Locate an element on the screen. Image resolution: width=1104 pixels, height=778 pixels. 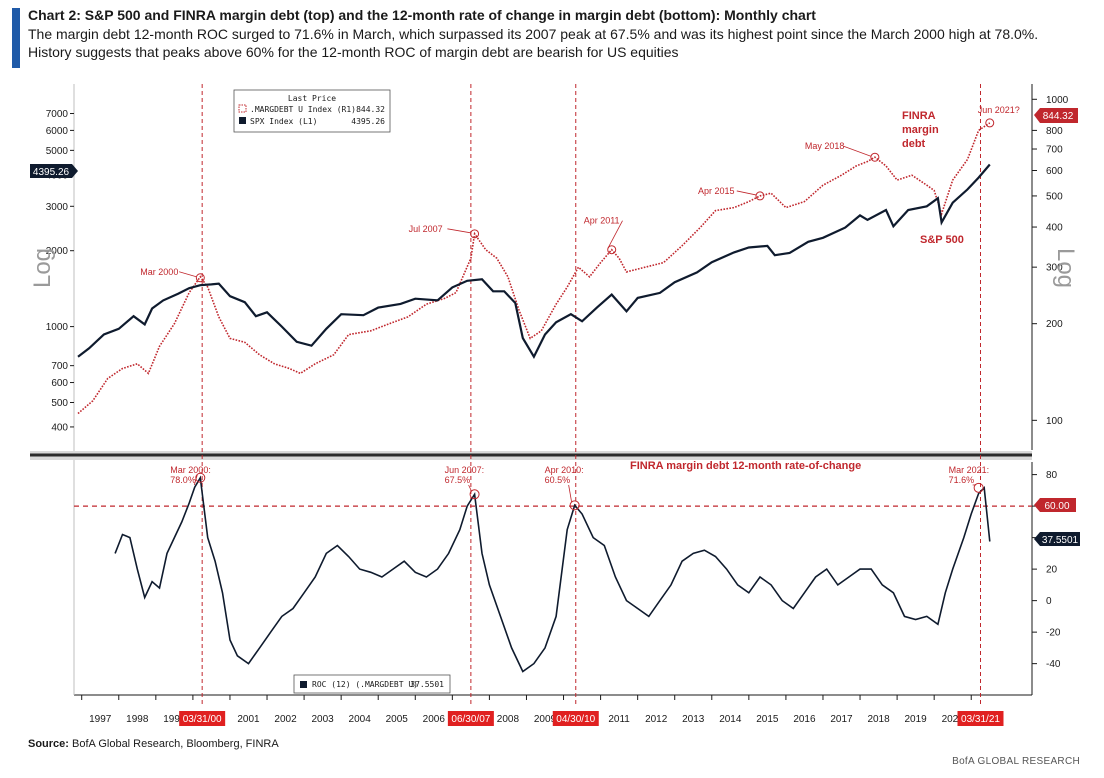
finra-label-line-3: debt is located at coordinates (914, 144).